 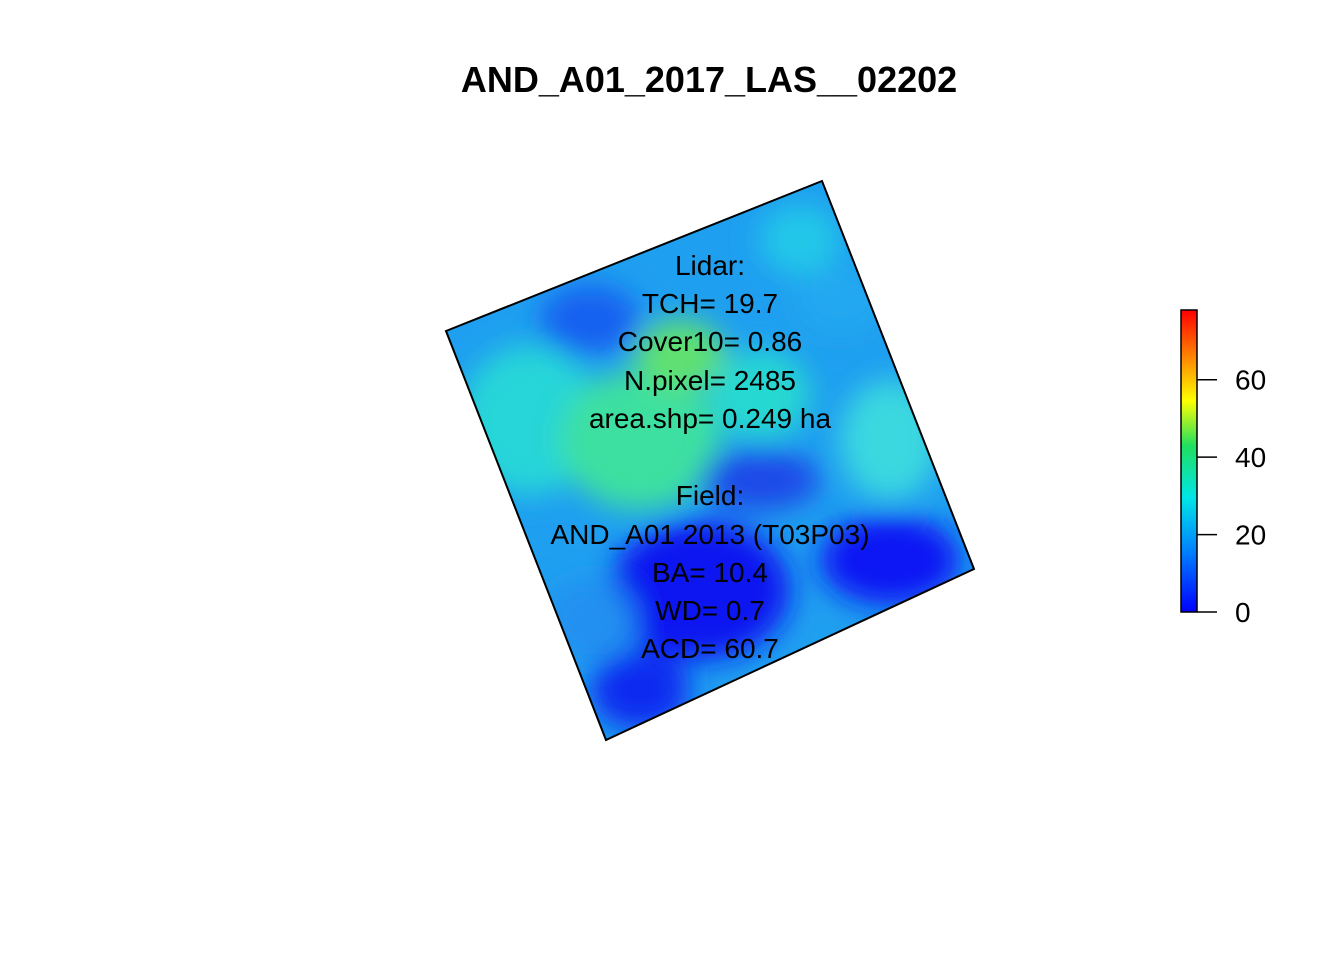 What do you see at coordinates (710, 648) in the screenshot?
I see `annotation-line: ACD= 60.7` at bounding box center [710, 648].